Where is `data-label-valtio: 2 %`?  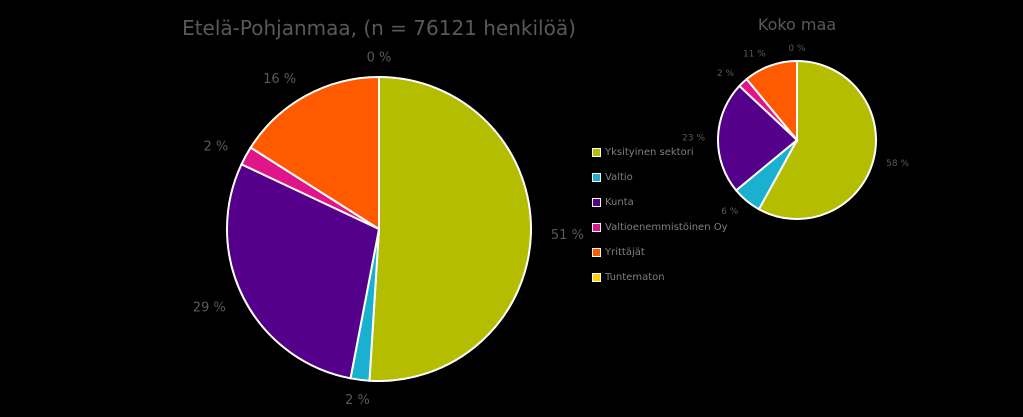 data-label-valtio: 2 % is located at coordinates (357, 400).